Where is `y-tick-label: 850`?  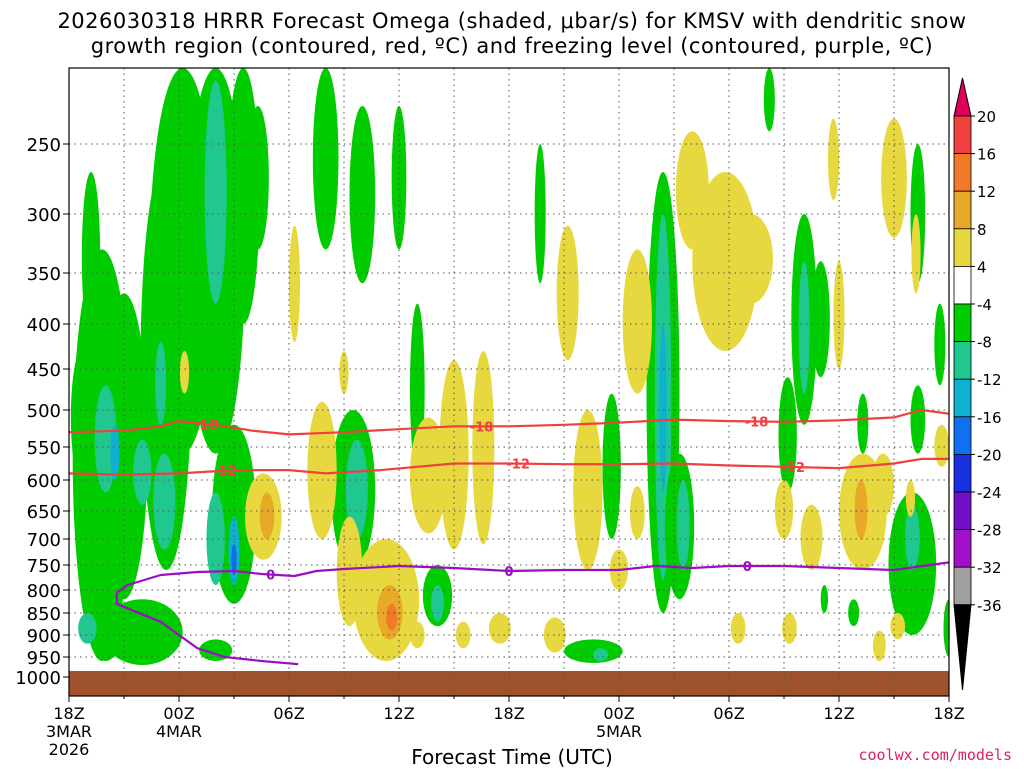
y-tick-label: 850 is located at coordinates (44, 614).